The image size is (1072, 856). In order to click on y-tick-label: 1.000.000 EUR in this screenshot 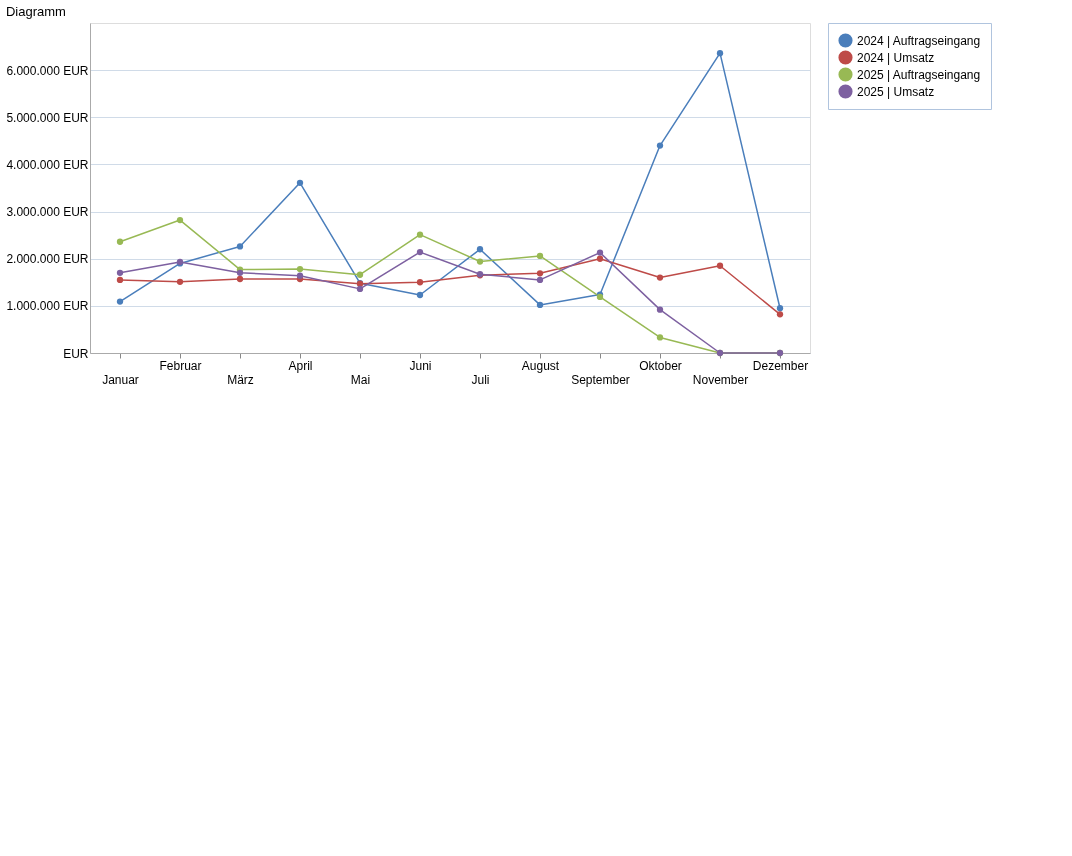, I will do `click(47, 306)`.